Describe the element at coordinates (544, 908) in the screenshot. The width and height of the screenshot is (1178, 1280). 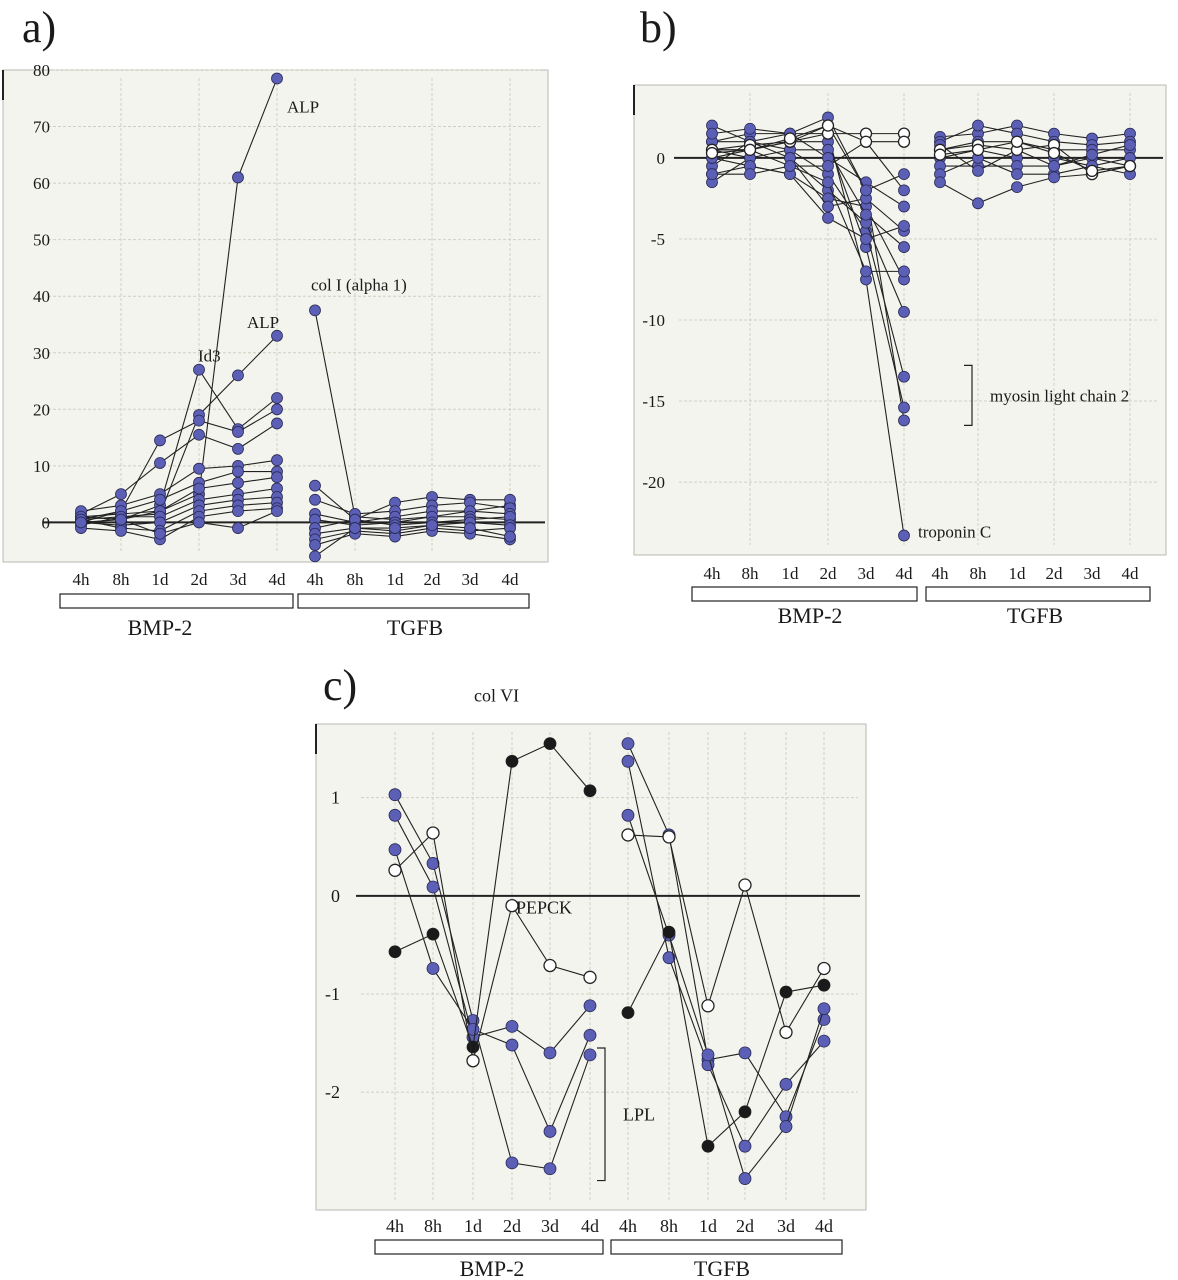
I see `annotation-label: PEPCK` at that location.